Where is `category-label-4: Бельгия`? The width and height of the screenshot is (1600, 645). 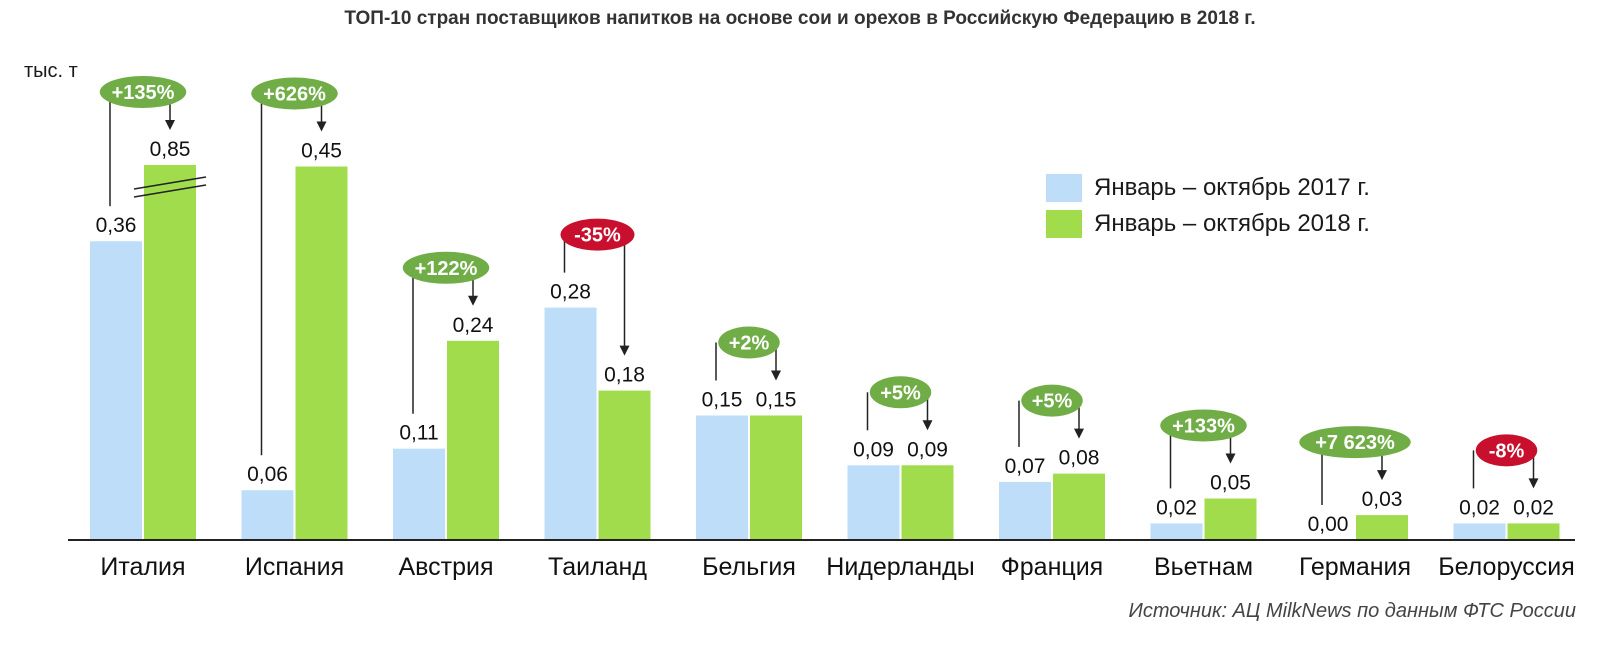 category-label-4: Бельгия is located at coordinates (749, 567).